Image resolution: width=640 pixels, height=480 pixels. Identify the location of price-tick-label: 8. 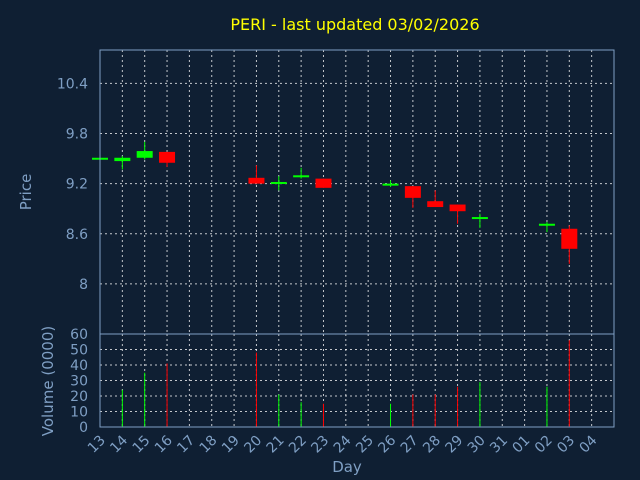
(83, 285).